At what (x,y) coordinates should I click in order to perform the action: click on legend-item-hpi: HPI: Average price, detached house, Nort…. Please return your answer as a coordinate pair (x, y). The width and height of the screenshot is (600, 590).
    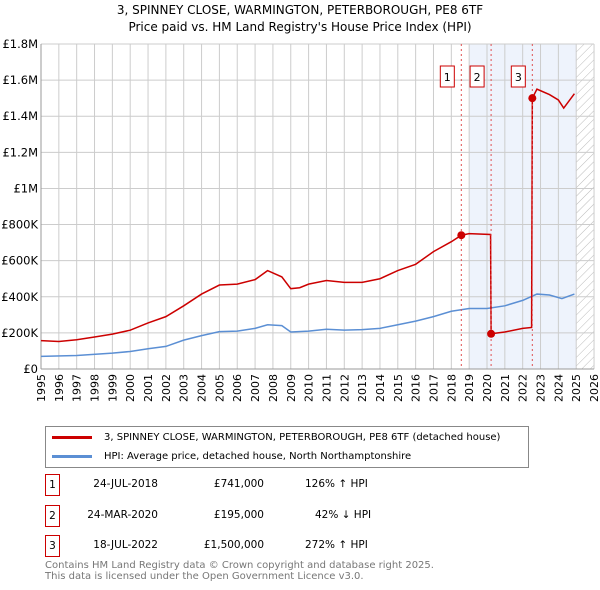
    Looking at the image, I should click on (231, 456).